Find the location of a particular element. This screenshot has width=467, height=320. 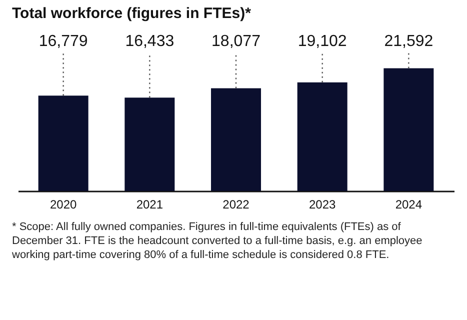

text: * Scope: All fully owned companies. Figures in full-time equivalents (FTEs) as of December 31. FTE is the headcount converted to a full-time basis, e.g. an employee working part-time covering 80% of a full-time schedule is considered 0.8 FTE. is located at coordinates (216, 241).